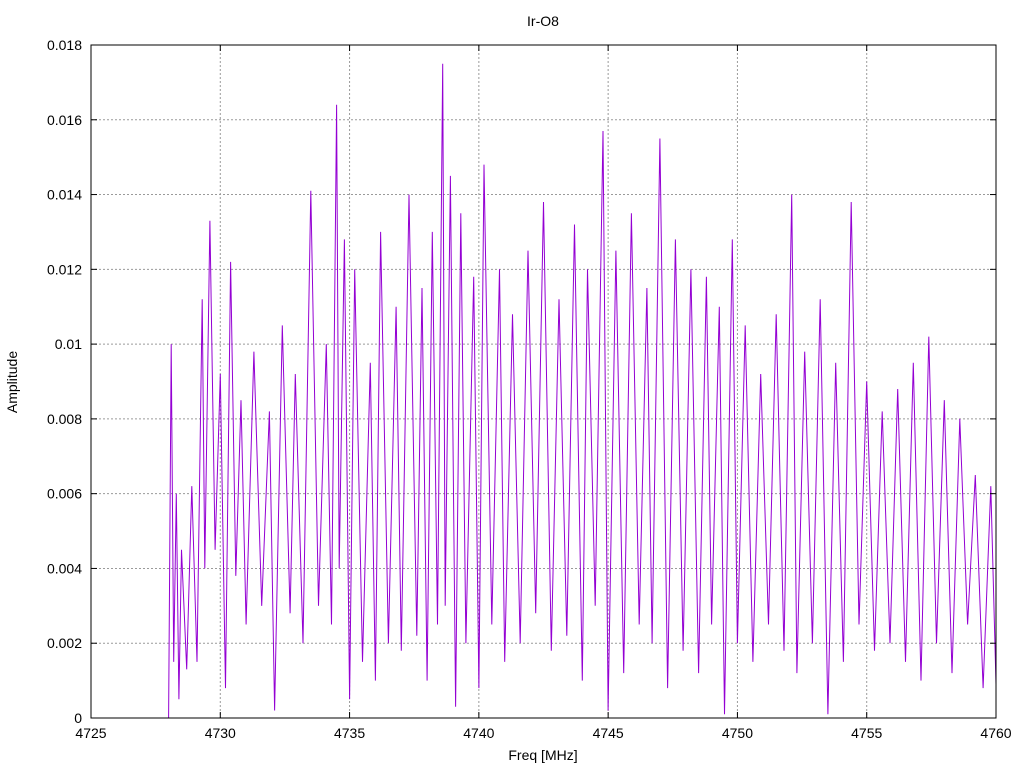 This screenshot has height=768, width=1024. Describe the element at coordinates (78, 718) in the screenshot. I see `y-tick-label: 0` at that location.